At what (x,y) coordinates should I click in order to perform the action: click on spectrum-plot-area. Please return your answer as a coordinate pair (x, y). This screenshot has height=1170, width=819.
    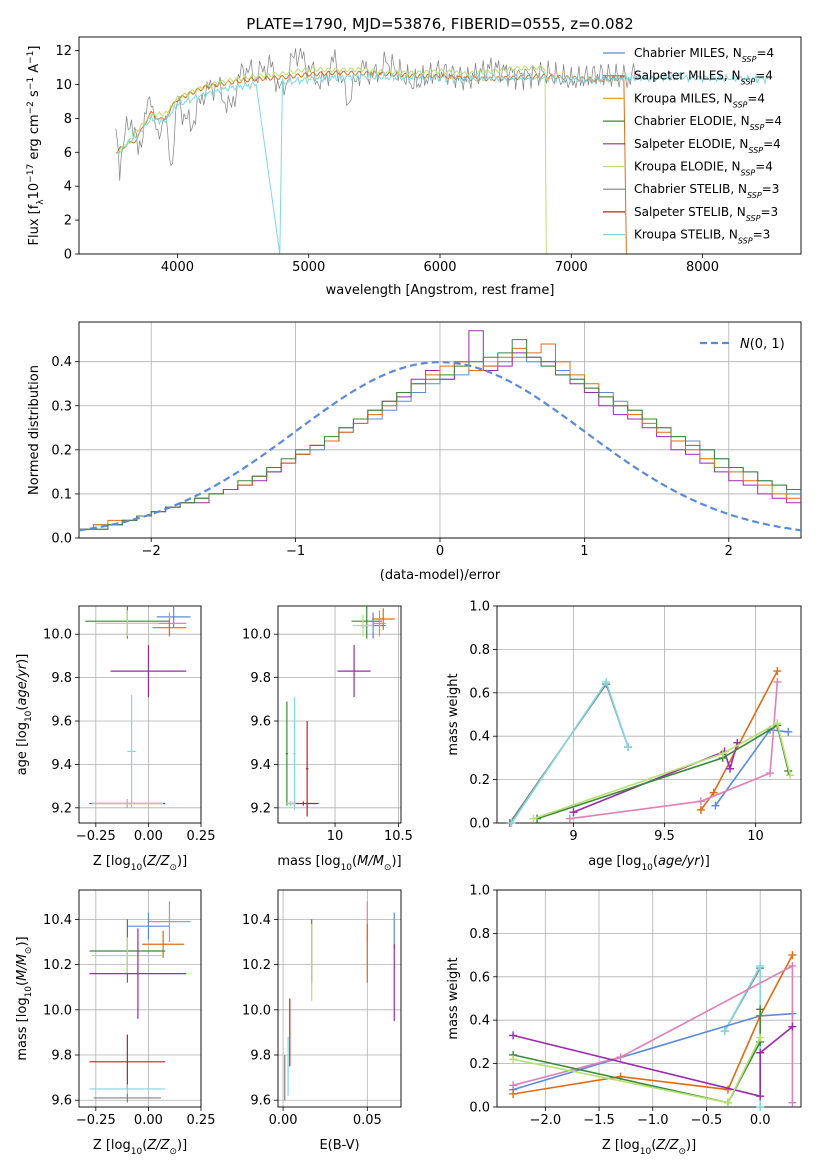
    Looking at the image, I should click on (442, 150).